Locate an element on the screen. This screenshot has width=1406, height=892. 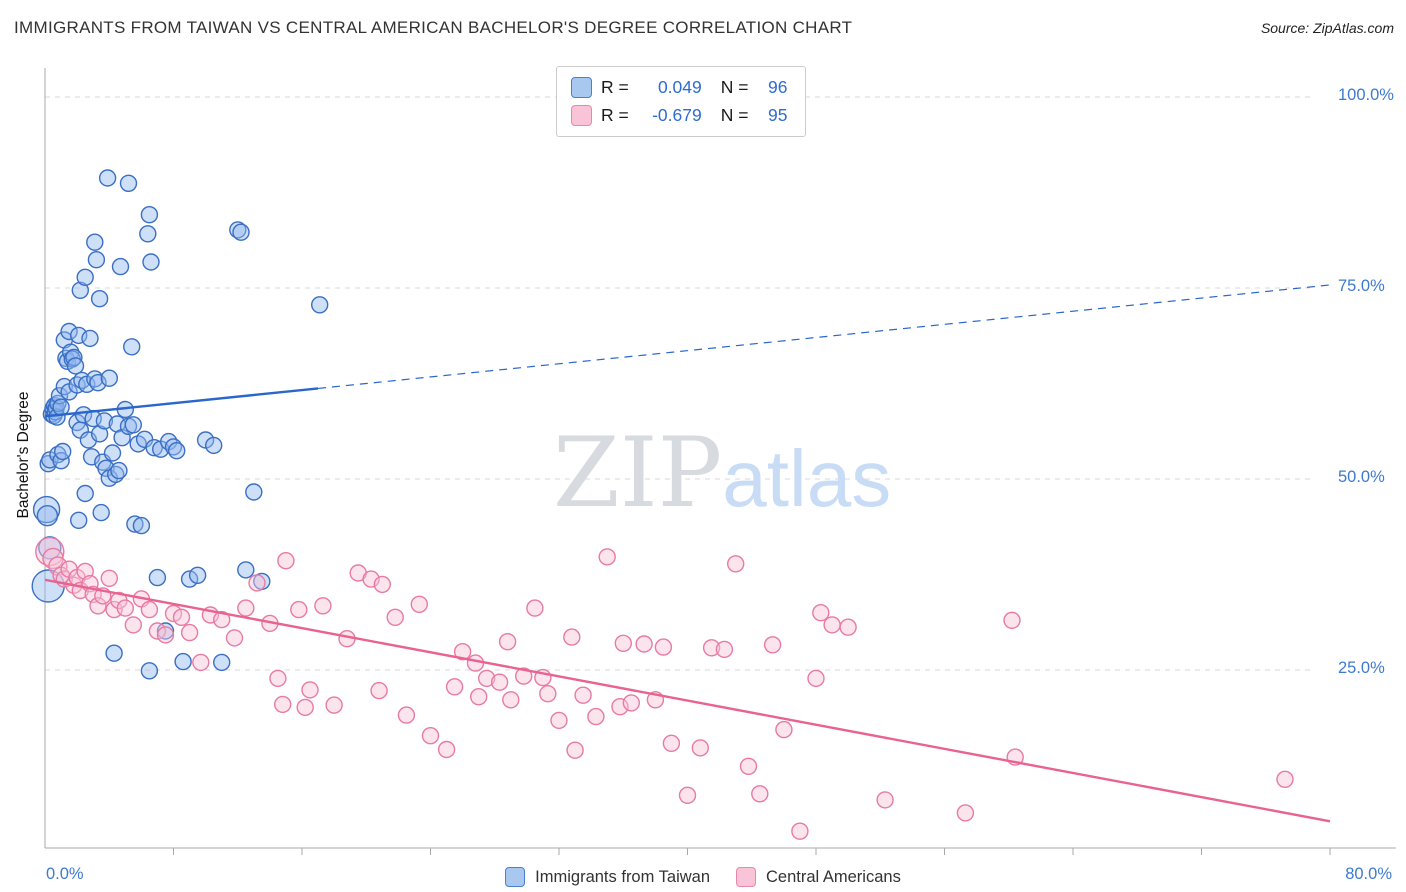
n-value: 96 is located at coordinates (778, 87).